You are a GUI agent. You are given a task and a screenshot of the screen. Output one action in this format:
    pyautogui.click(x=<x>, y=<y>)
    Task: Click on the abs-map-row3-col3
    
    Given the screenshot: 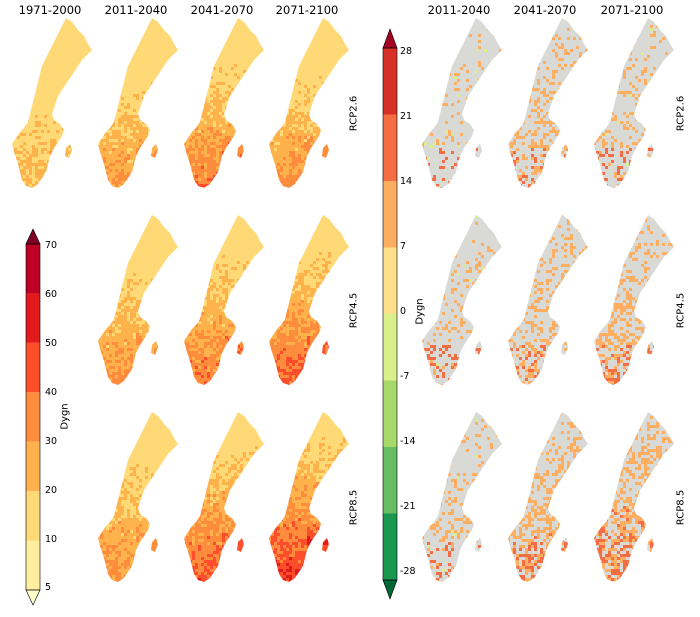 What is the action you would take?
    pyautogui.click(x=224, y=497)
    